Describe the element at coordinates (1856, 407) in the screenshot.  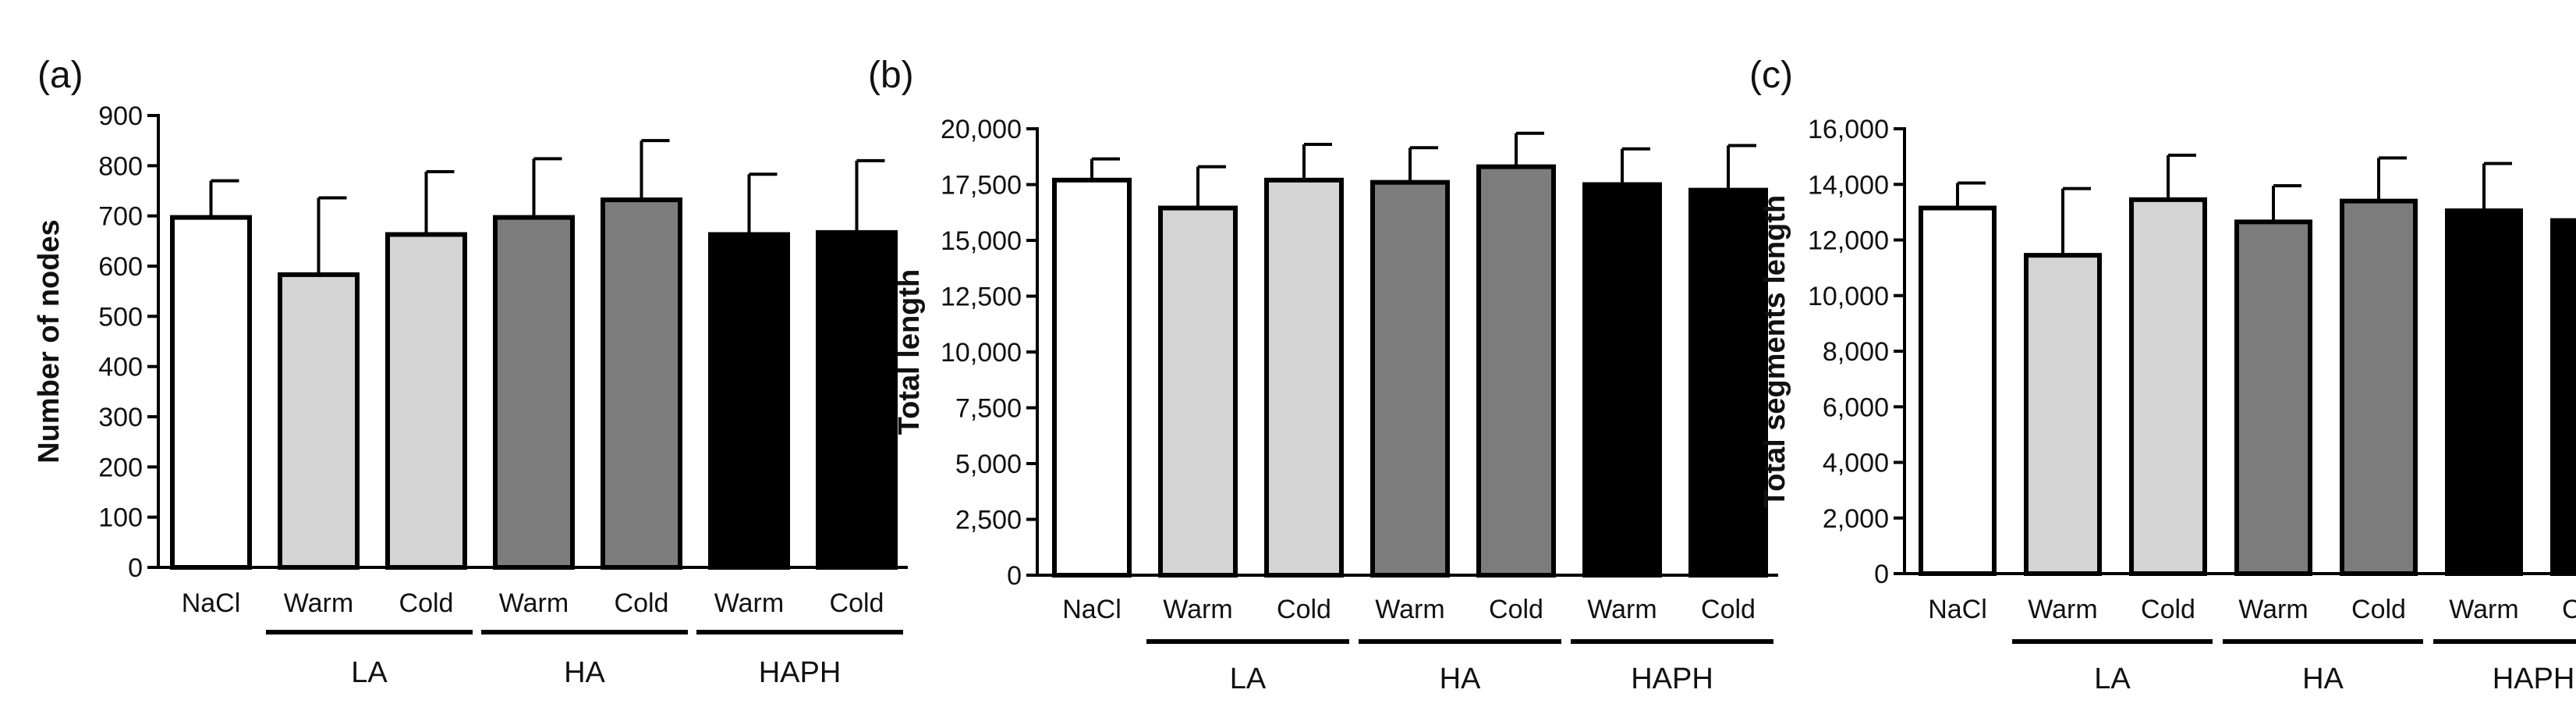
I see `panel-c-y-tick-label: 6,000` at that location.